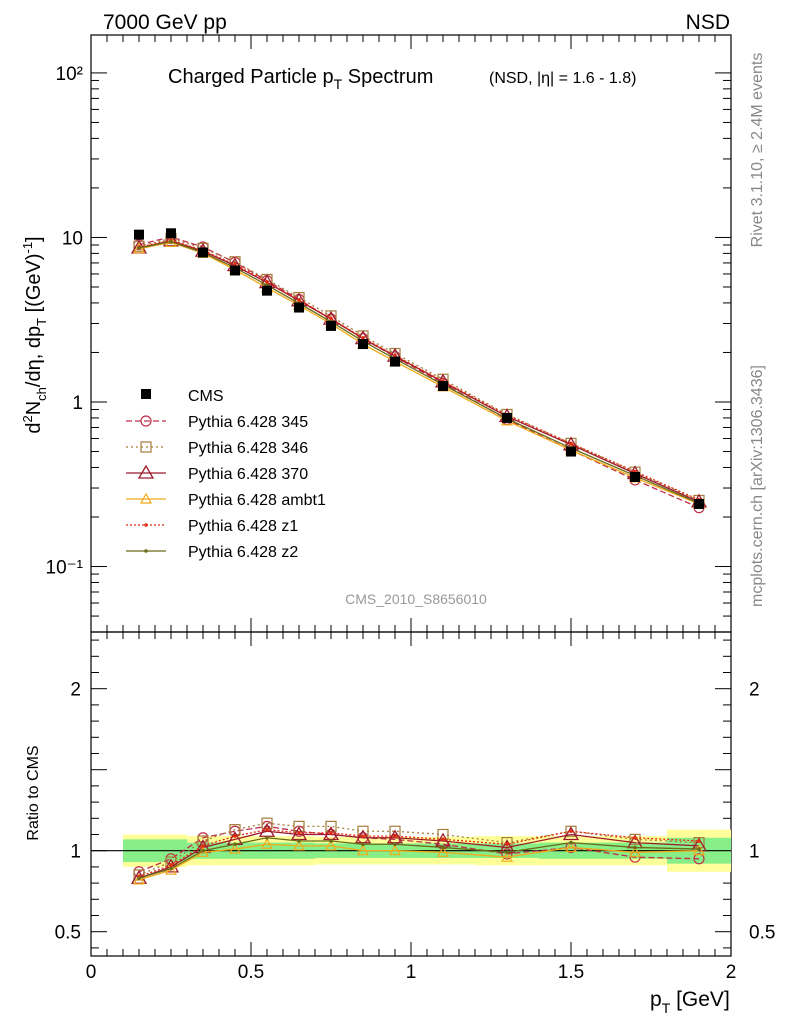 The width and height of the screenshot is (786, 1024). Describe the element at coordinates (91, 972) in the screenshot. I see `x-tick-label: 0` at that location.